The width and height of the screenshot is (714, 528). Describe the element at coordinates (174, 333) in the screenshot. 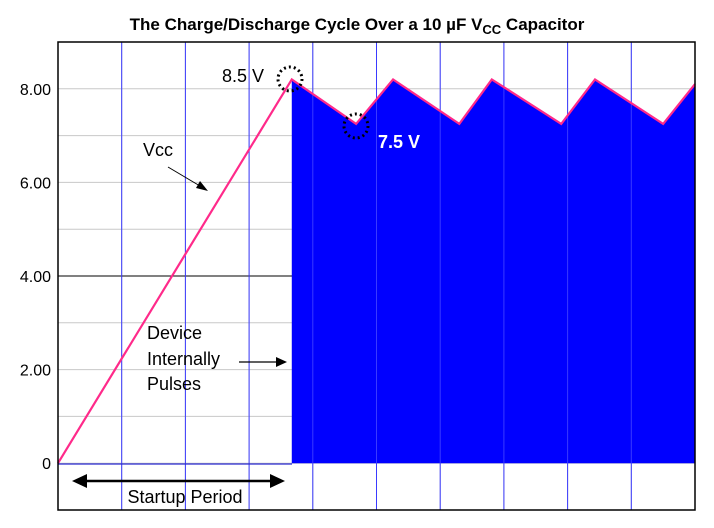

I see `pulses-label-1: Device` at that location.